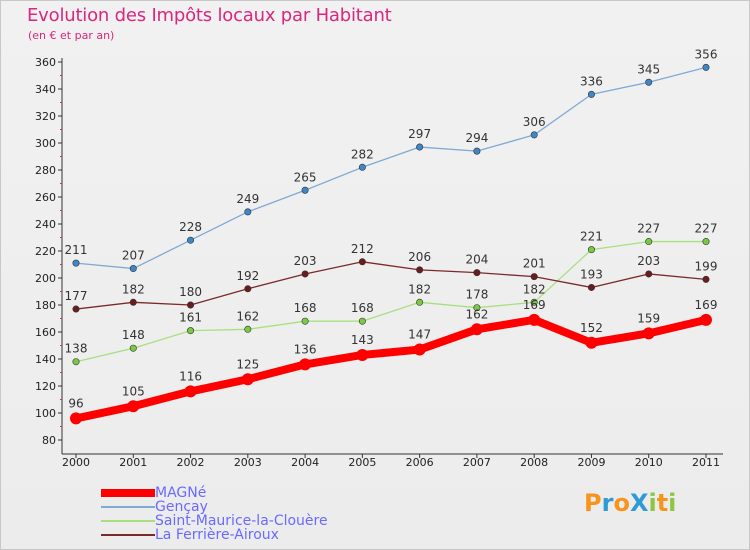 The height and width of the screenshot is (550, 750). I want to click on data-label: 136, so click(305, 349).